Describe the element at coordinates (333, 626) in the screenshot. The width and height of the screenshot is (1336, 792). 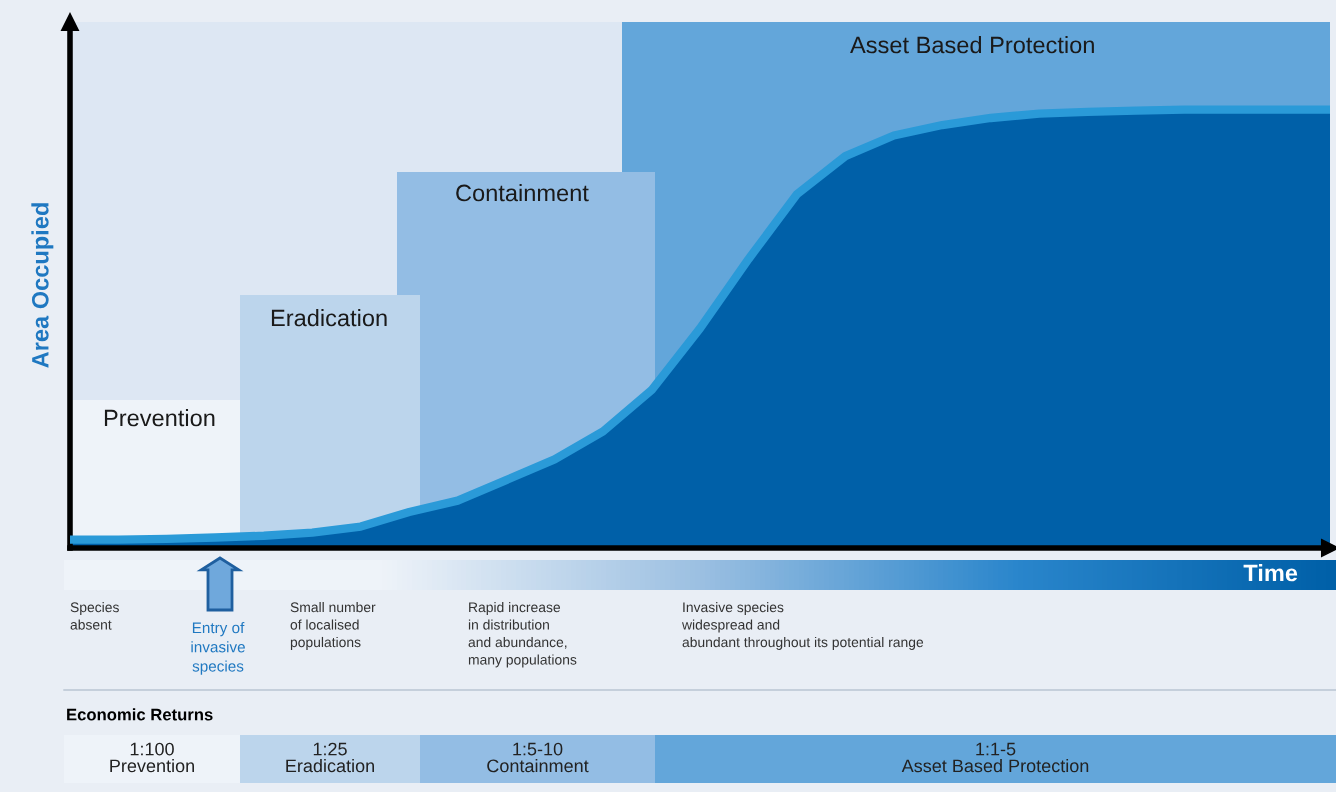
I see `text: Small number of localised populations` at that location.